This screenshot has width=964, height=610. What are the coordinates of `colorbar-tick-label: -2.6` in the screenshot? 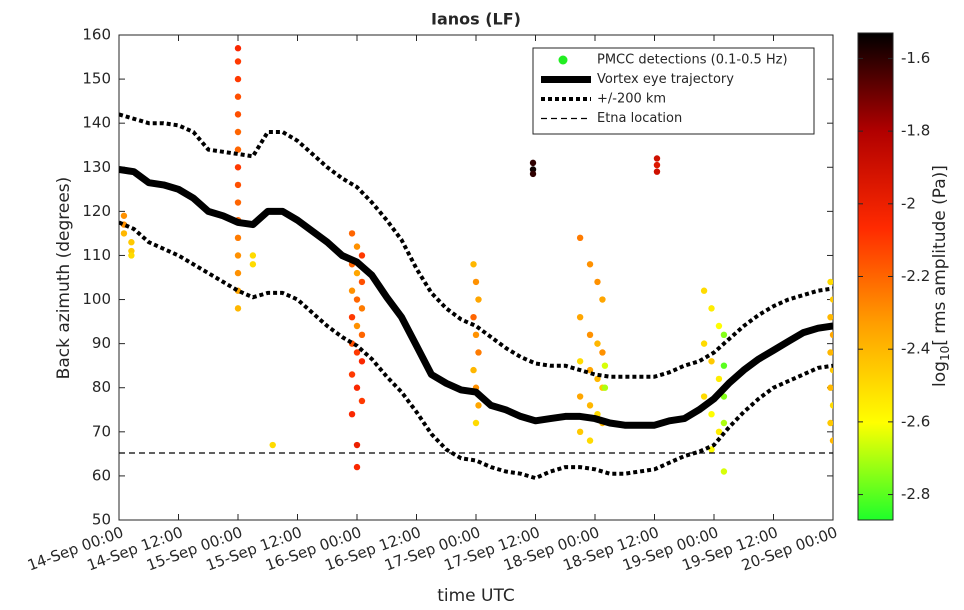 It's located at (915, 421).